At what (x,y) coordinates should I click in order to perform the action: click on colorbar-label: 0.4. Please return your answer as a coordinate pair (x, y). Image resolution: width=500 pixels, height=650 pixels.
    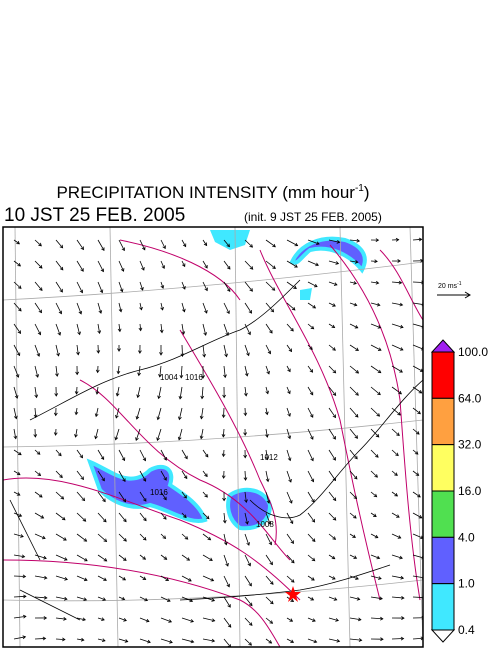
    Looking at the image, I should click on (466, 630).